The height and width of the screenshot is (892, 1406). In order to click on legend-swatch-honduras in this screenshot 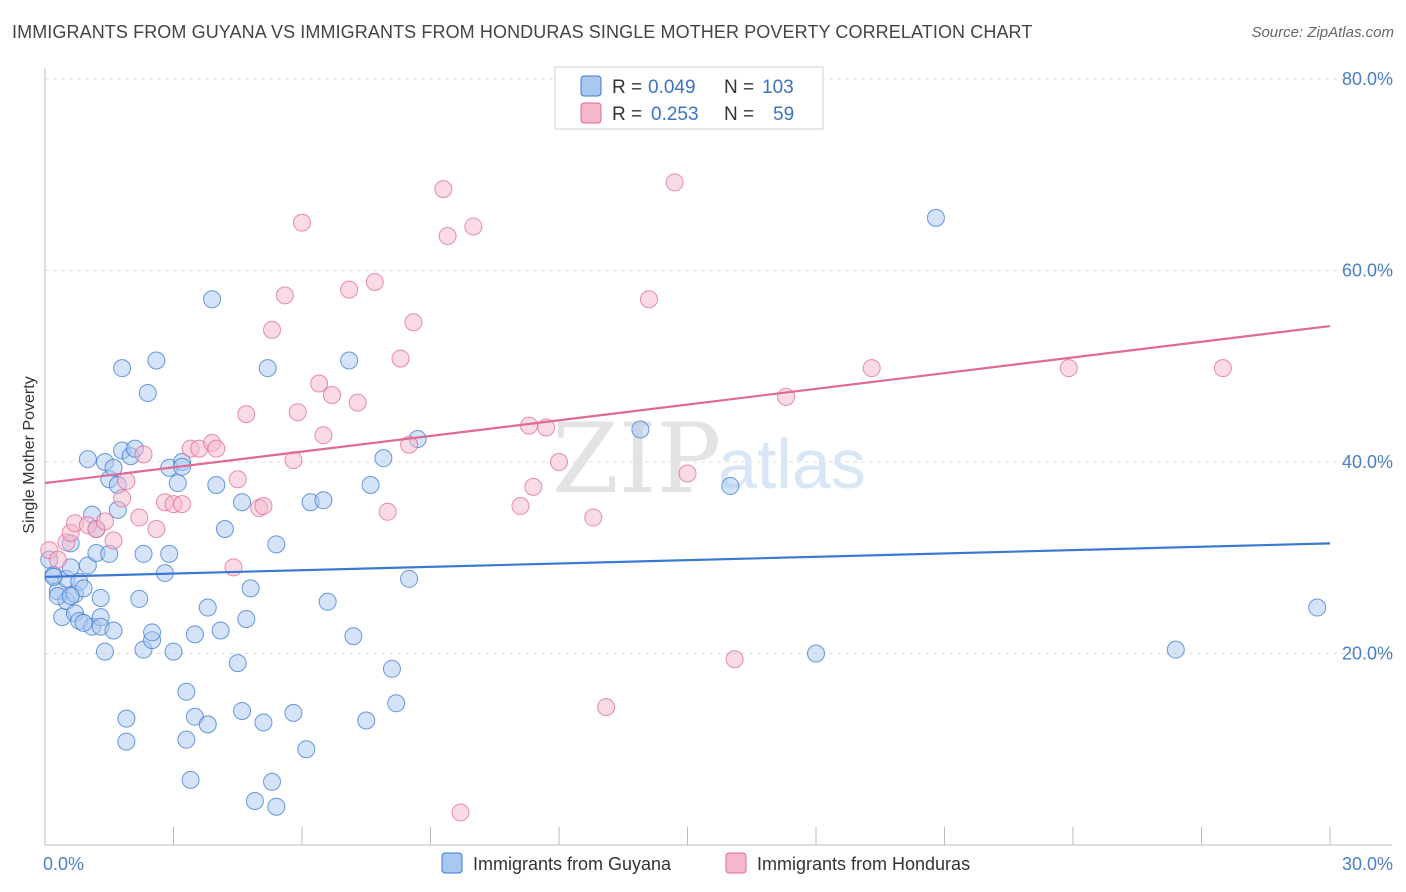, I will do `click(591, 113)`.